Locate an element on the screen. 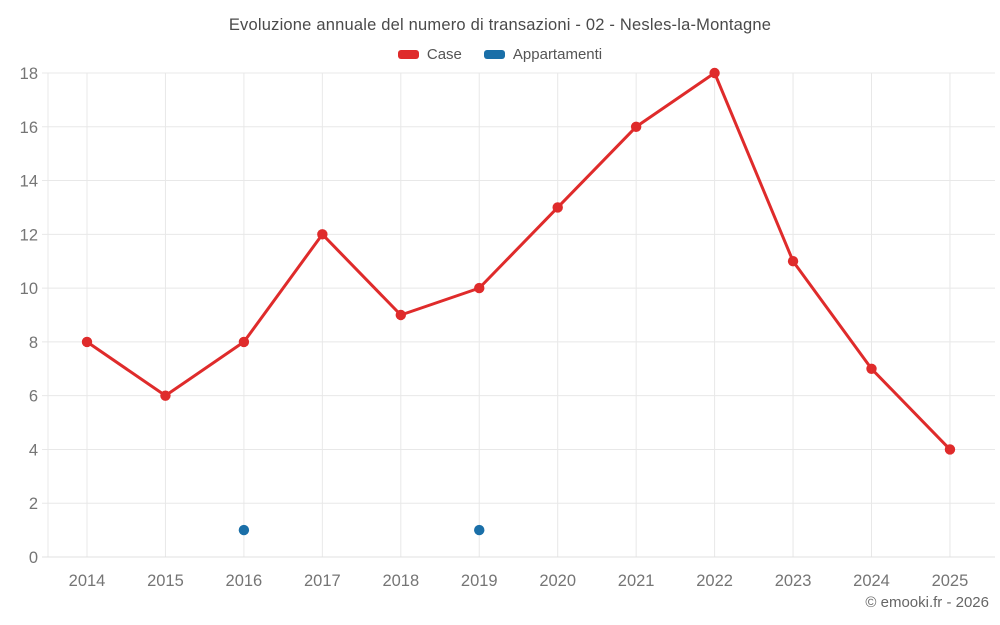 The height and width of the screenshot is (625, 1000). y-axis-tick-label: 6 is located at coordinates (33, 397).